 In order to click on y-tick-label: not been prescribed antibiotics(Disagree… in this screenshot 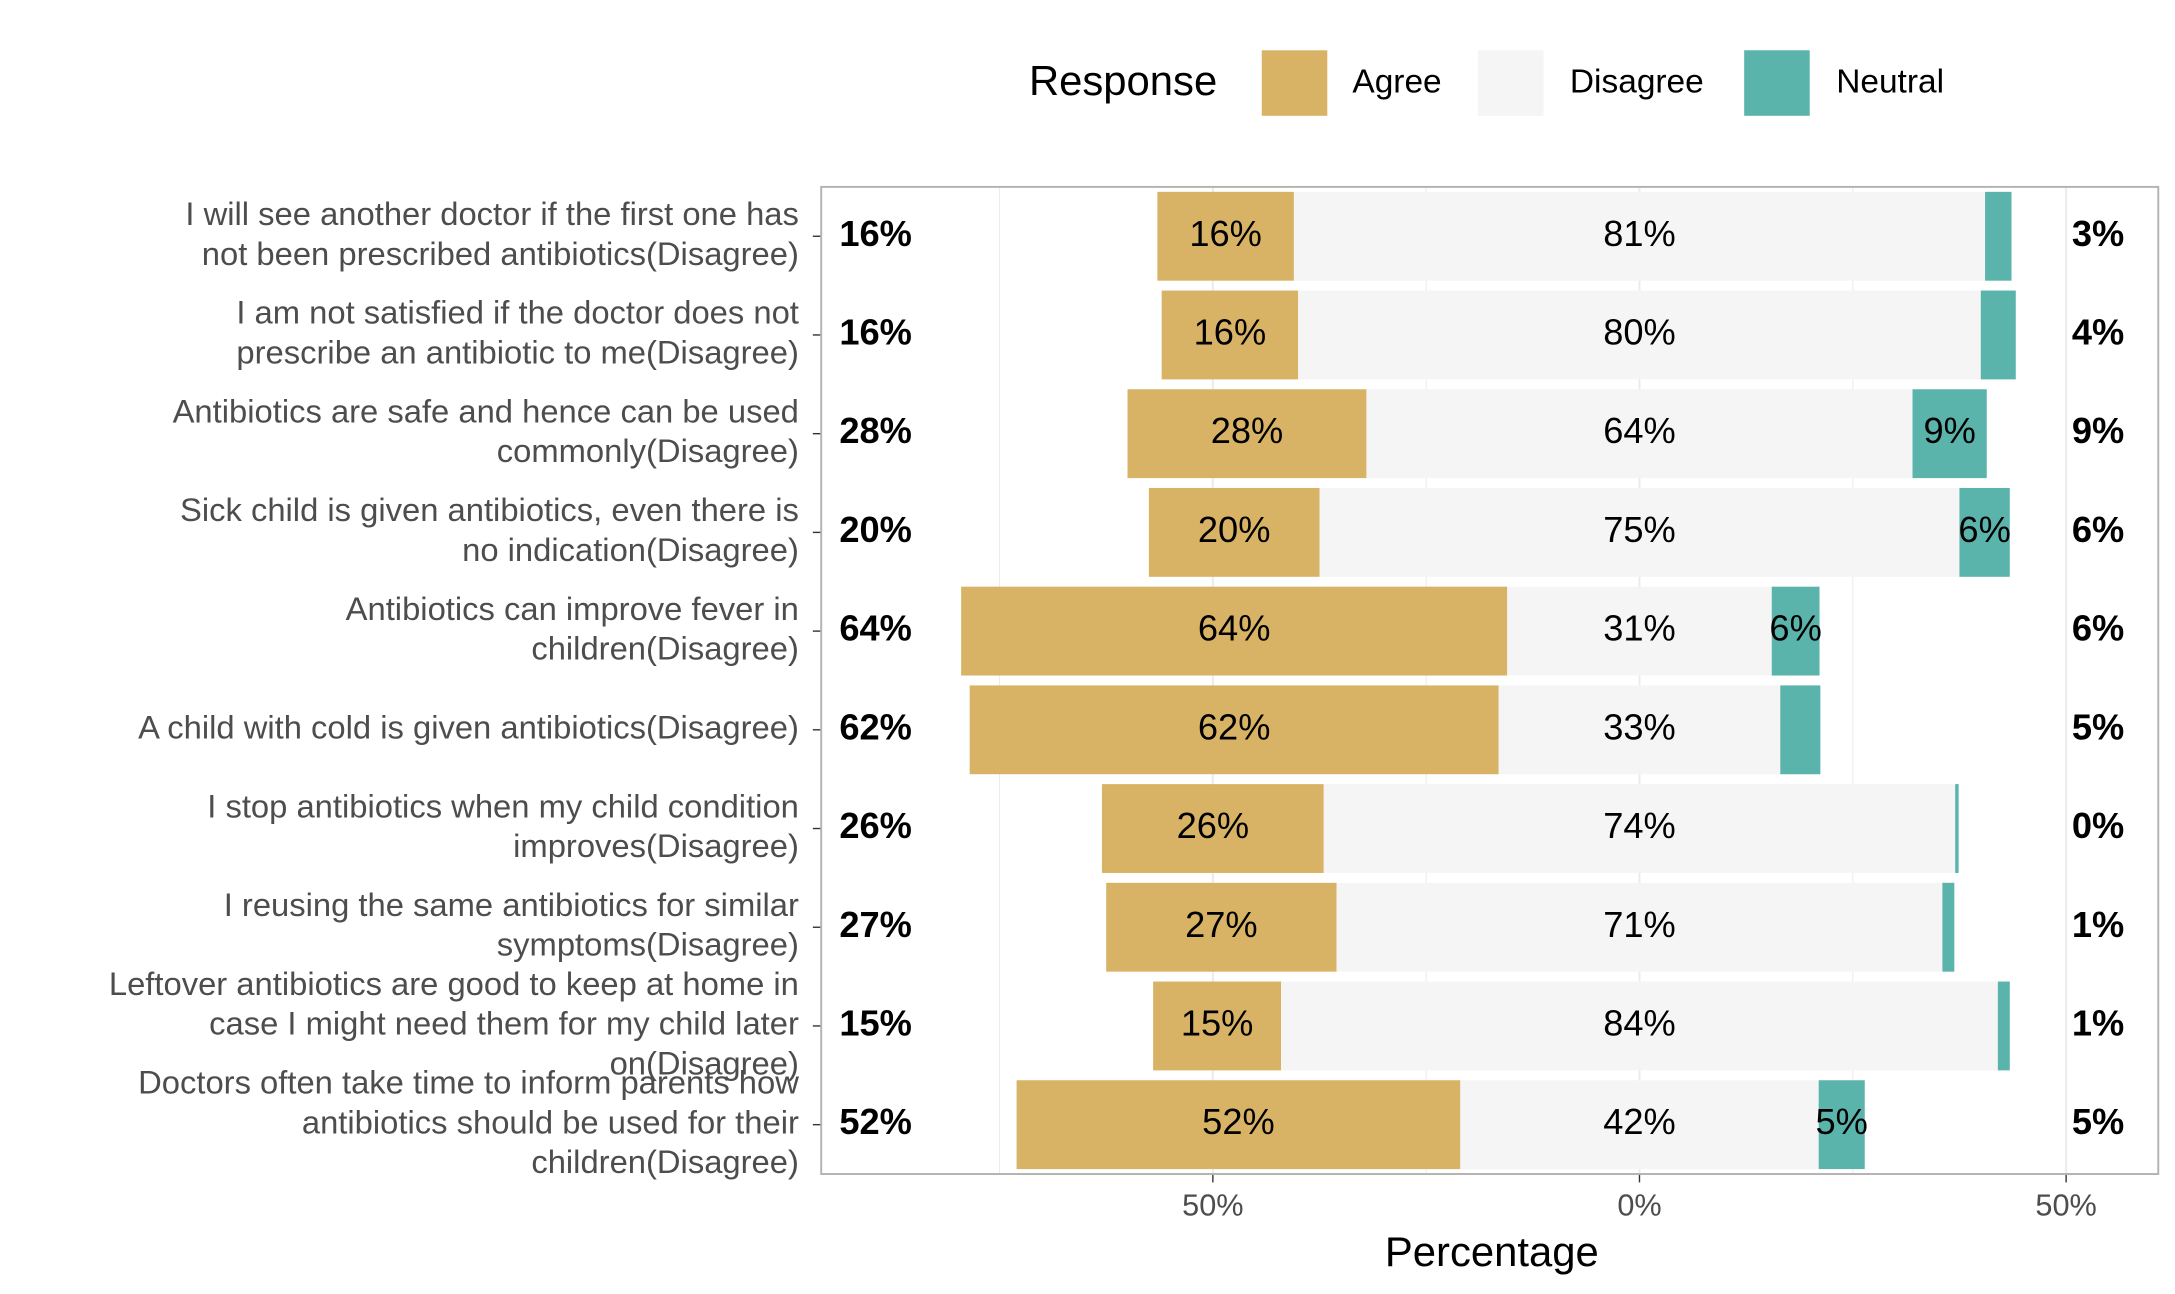, I will do `click(500, 253)`.